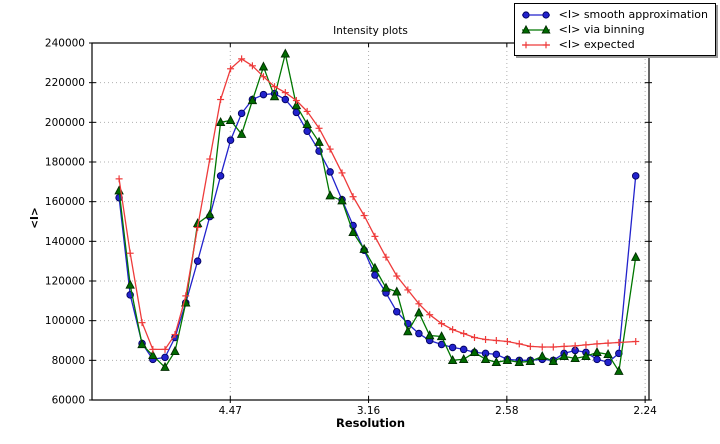 This screenshot has height=444, width=720. I want to click on svg-text: 160000, so click(65, 202).